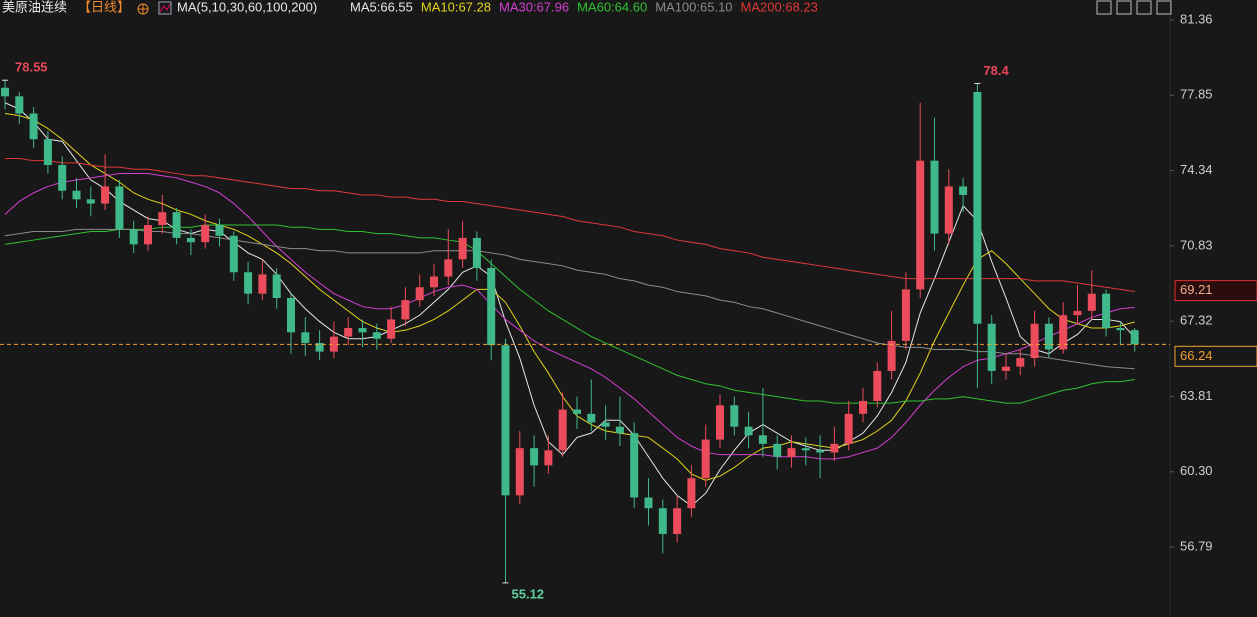 This screenshot has width=1257, height=617. Describe the element at coordinates (612, 7) in the screenshot. I see `legend-entry: MA60:64.60` at that location.